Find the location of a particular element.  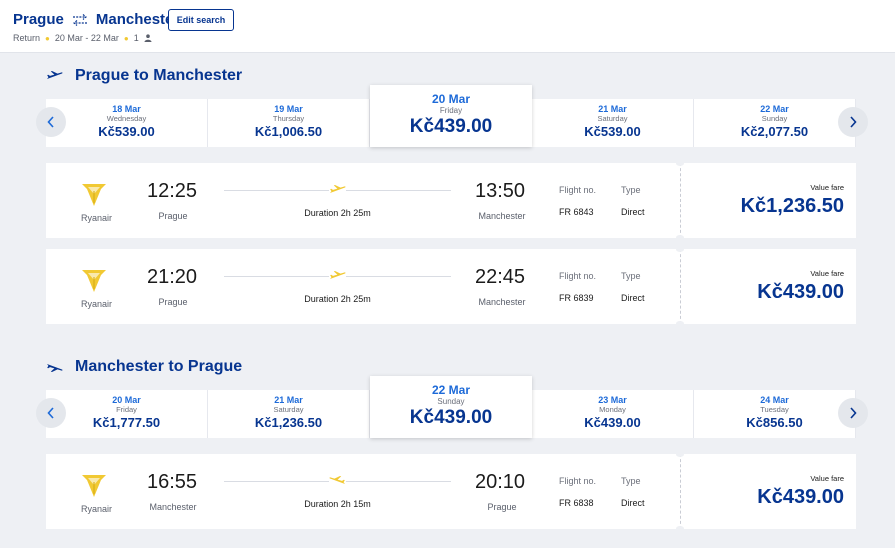

day-label: Saturday is located at coordinates (612, 118).